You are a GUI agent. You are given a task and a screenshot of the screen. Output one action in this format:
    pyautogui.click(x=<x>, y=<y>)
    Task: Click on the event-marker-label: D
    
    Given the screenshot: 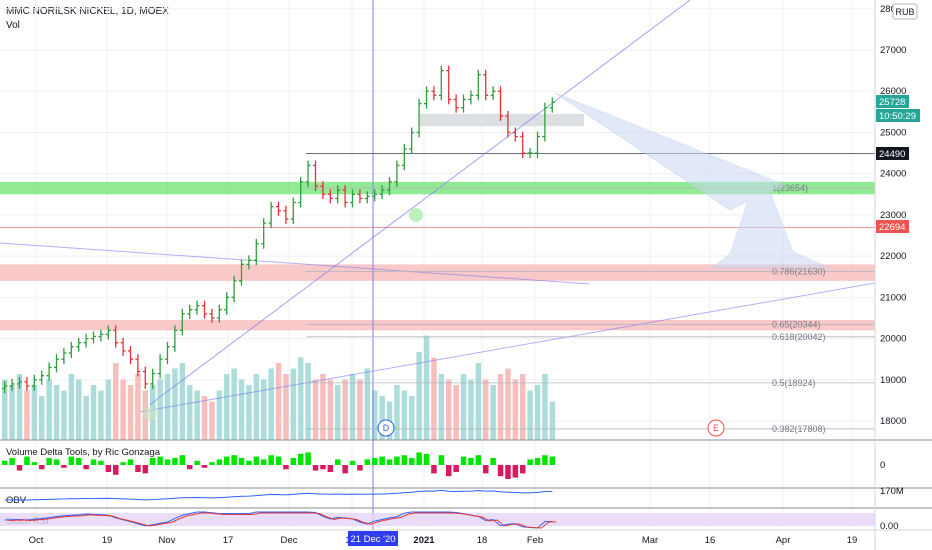 What is the action you would take?
    pyautogui.click(x=386, y=428)
    